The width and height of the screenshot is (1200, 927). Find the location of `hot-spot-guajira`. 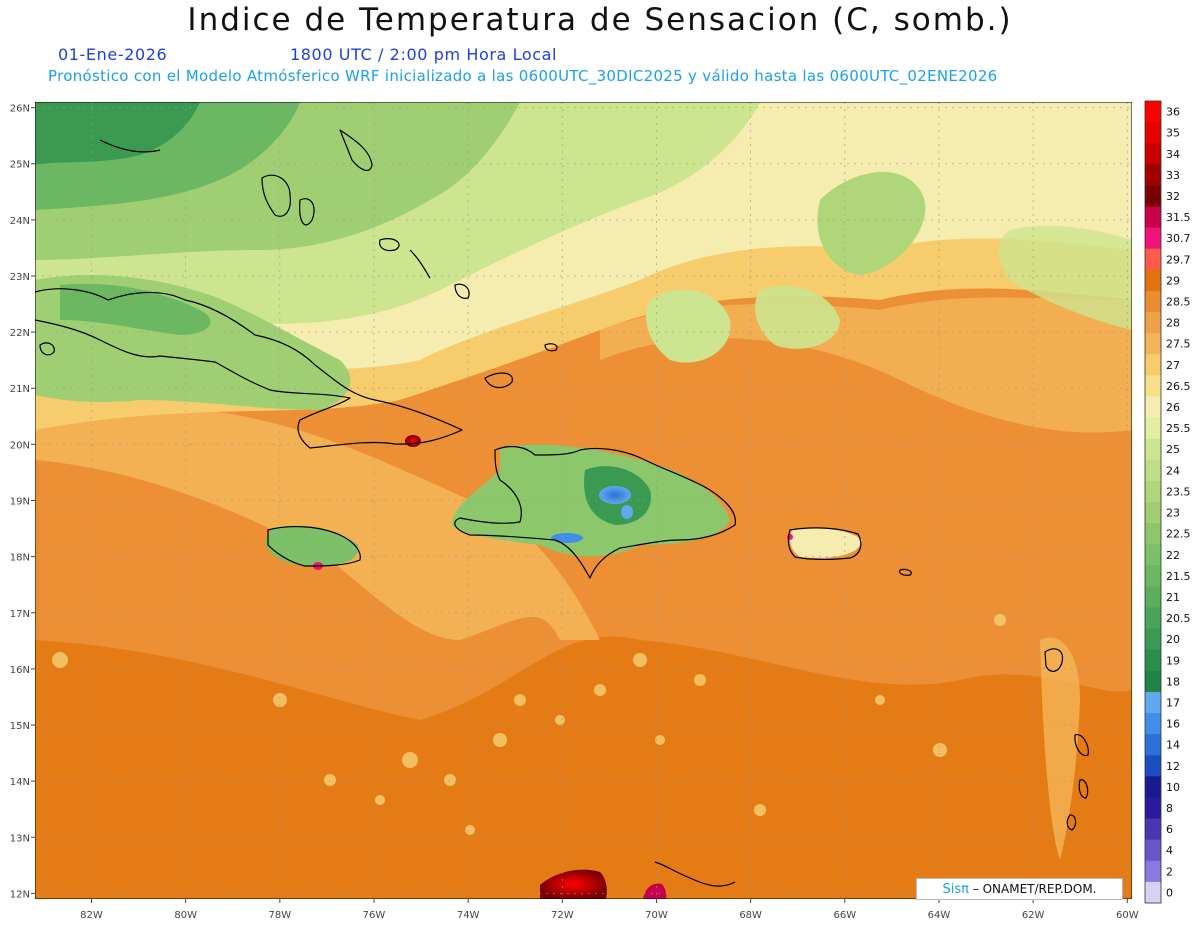

hot-spot-guajira is located at coordinates (573, 884).